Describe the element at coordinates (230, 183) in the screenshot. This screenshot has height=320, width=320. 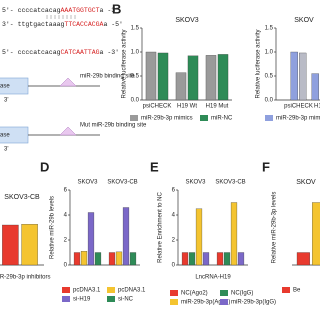
I see `category-label: SKOV3-CB` at that location.